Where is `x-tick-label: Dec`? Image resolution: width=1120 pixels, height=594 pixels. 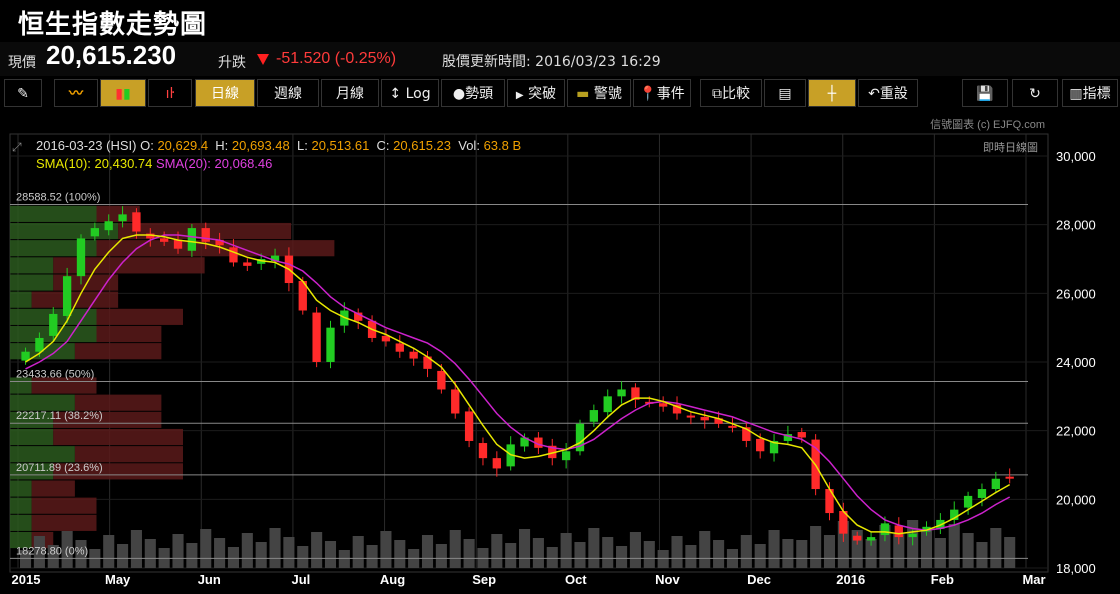 x-tick-label: Dec is located at coordinates (759, 579).